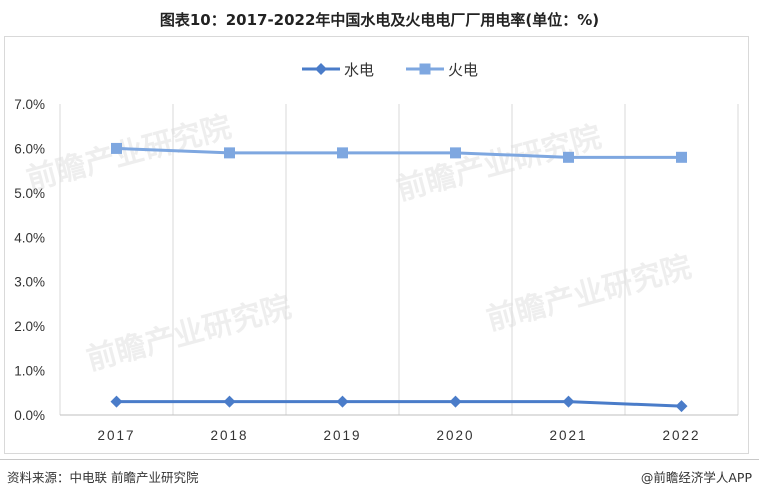 The height and width of the screenshot is (495, 759). What do you see at coordinates (455, 435) in the screenshot?
I see `x-tick-label: 2020` at bounding box center [455, 435].